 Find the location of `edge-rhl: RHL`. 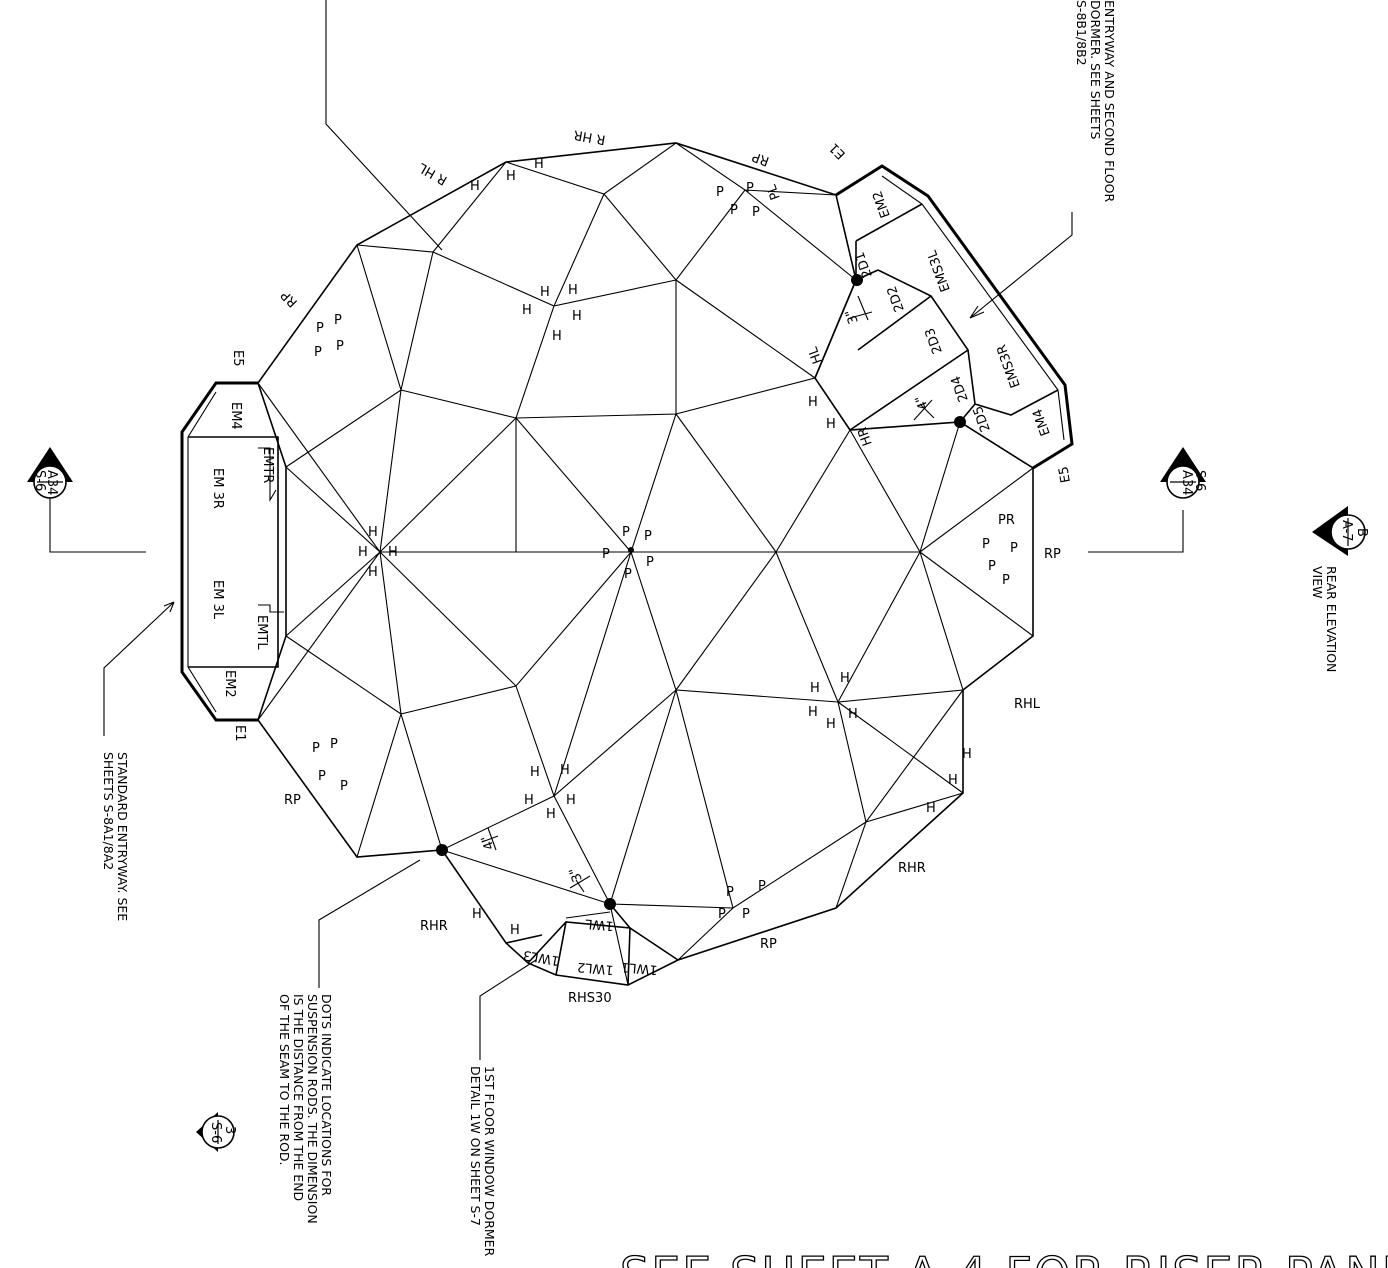

edge-rhl: RHL is located at coordinates (1027, 704).